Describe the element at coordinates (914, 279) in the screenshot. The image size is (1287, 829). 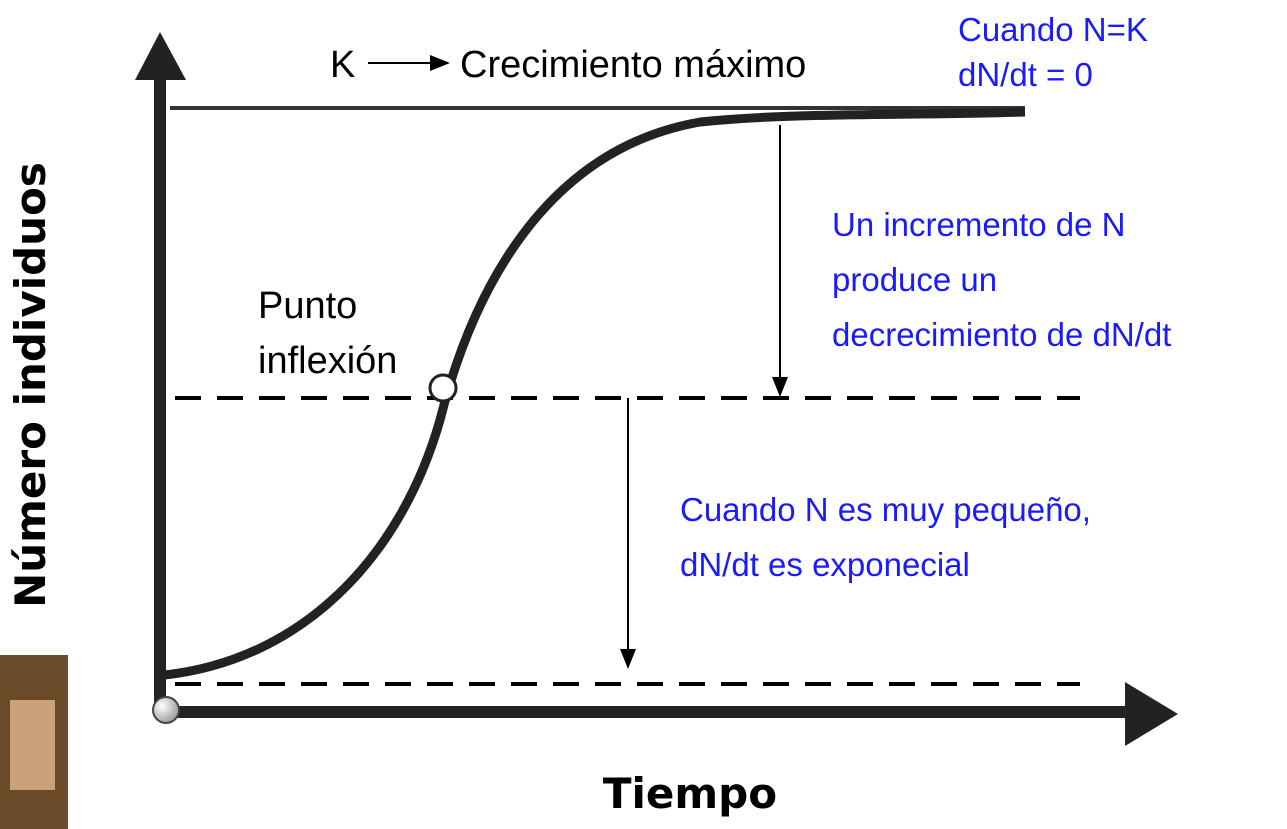
I see `upper-note: produce un` at that location.